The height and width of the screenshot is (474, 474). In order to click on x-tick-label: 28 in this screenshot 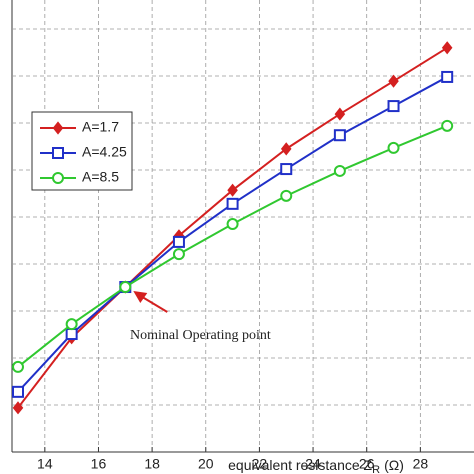, I will do `click(421, 464)`.